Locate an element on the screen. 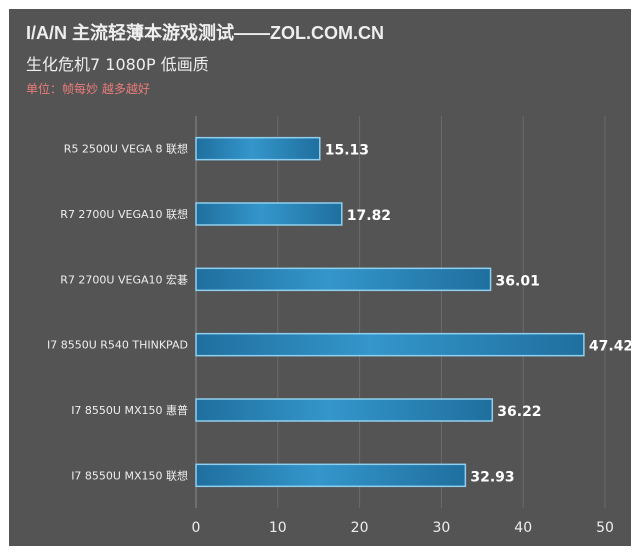  data-label: 15.13 is located at coordinates (347, 151).